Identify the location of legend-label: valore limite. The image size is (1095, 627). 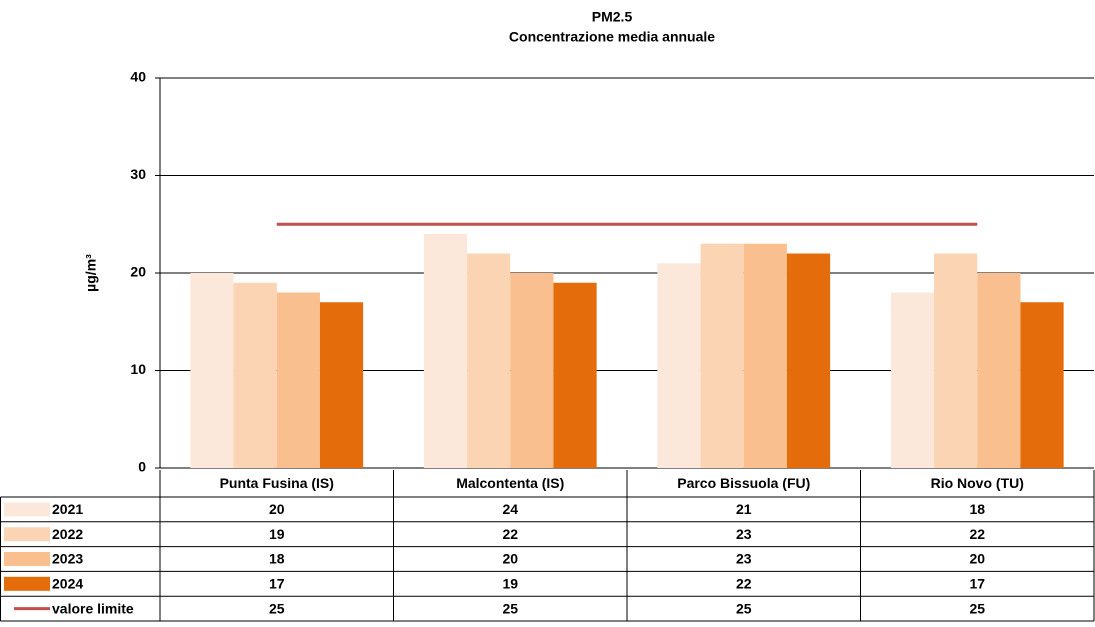
(93, 608).